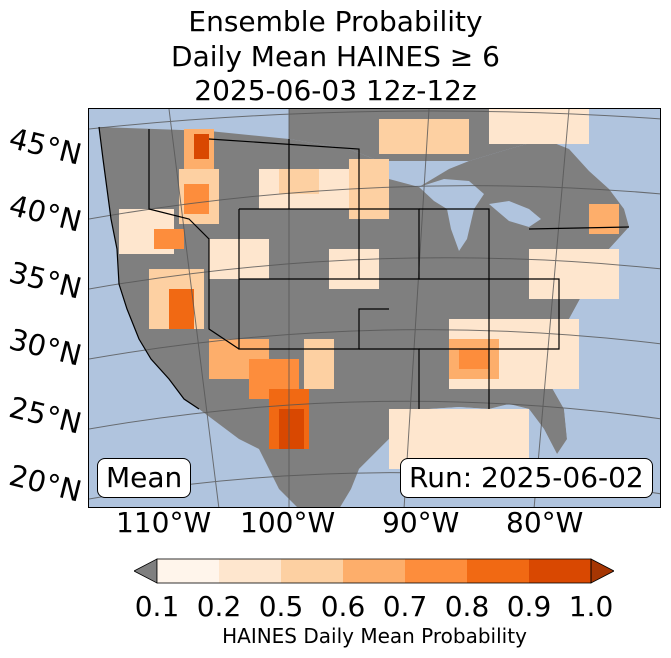  I want to click on lon-label-90: 90°W, so click(421, 522).